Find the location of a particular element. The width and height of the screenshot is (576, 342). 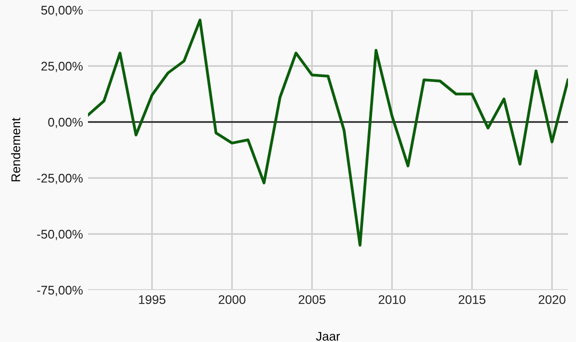

y-tick-label: -75,00% is located at coordinates (60, 291).